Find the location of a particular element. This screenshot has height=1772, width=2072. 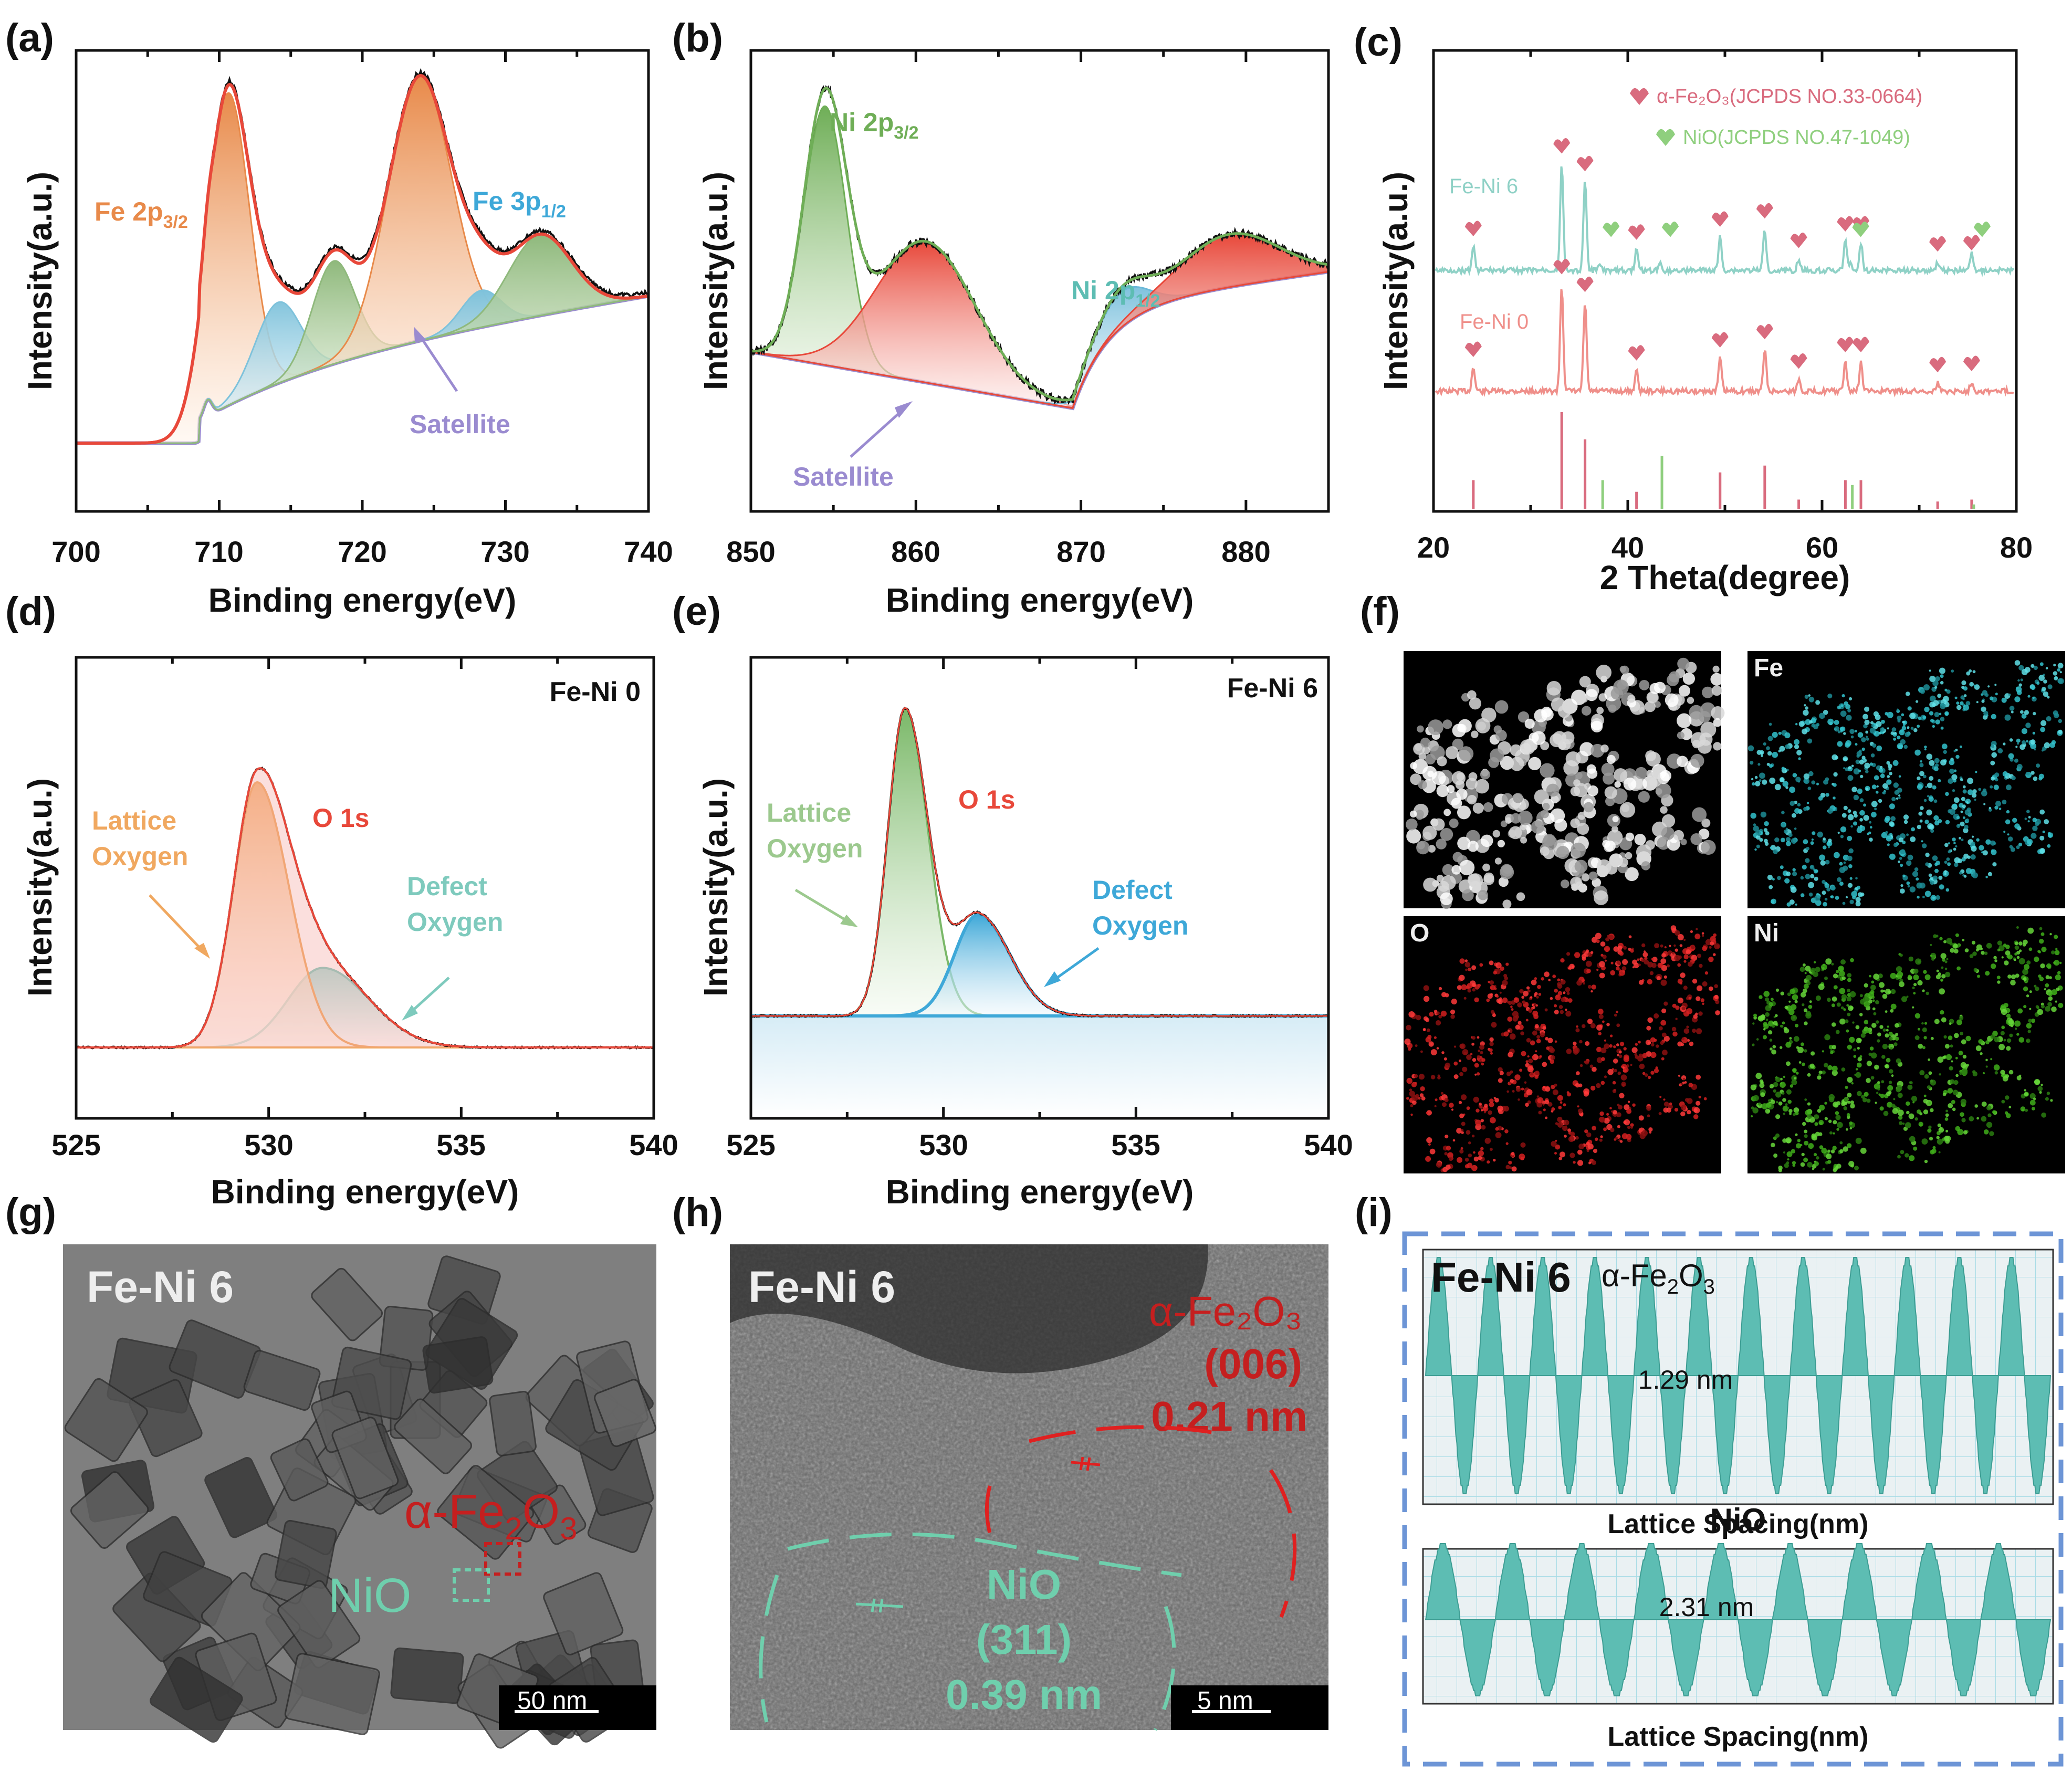

tem-scale-label: 50 nm is located at coordinates (552, 1701).